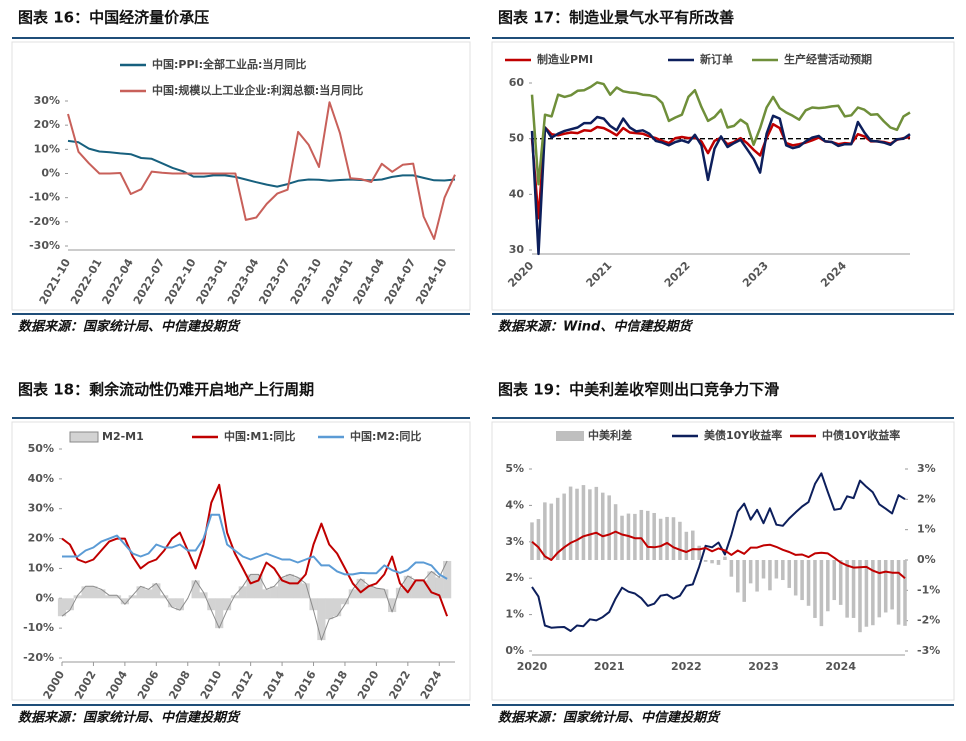 Image resolution: width=966 pixels, height=741 pixels. What do you see at coordinates (828, 59) in the screenshot?
I see `legend-label: 生产经营活动预期` at bounding box center [828, 59].